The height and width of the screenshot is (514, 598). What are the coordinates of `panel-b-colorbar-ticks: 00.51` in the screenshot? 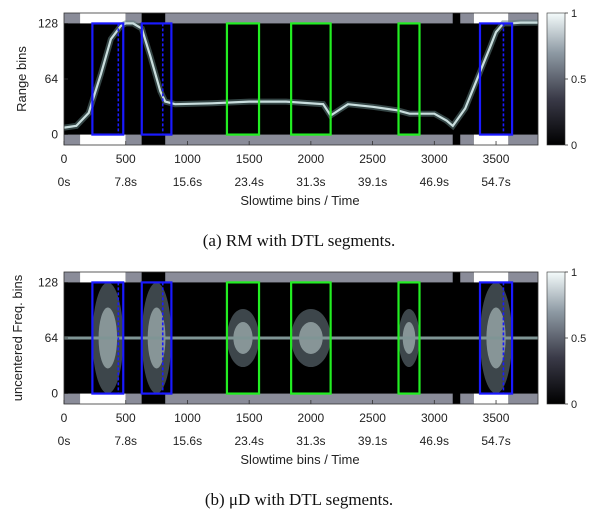 It's located at (575, 339).